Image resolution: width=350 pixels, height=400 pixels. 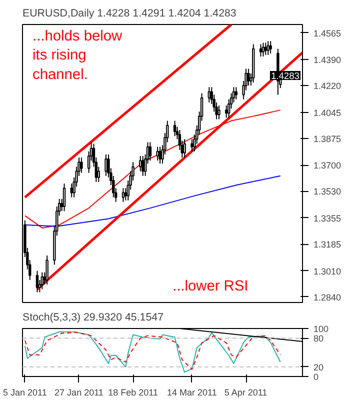 What do you see at coordinates (133, 393) in the screenshot?
I see `x-tick-label: 18 Feb 2011` at bounding box center [133, 393].